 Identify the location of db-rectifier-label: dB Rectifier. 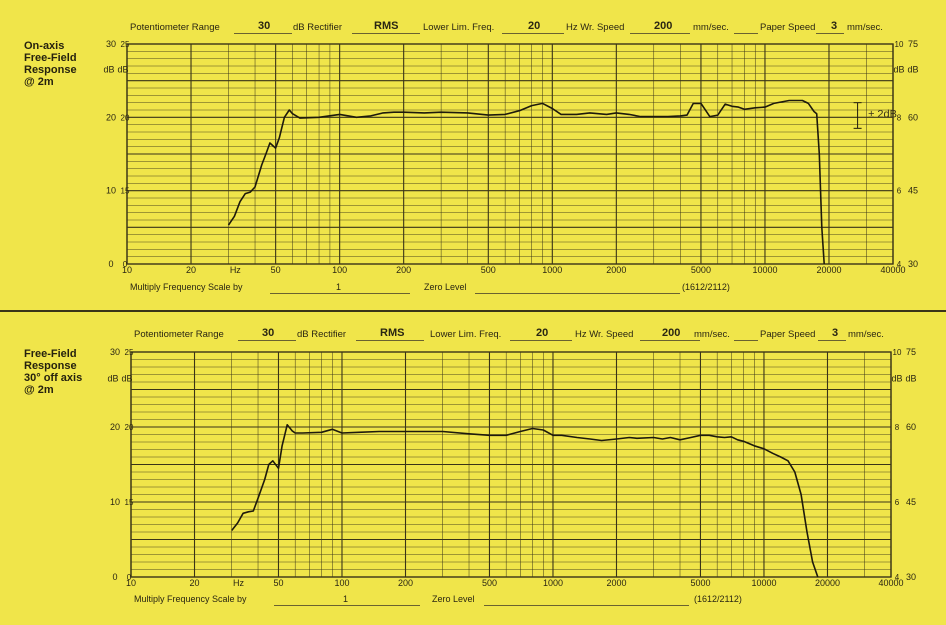
(318, 27).